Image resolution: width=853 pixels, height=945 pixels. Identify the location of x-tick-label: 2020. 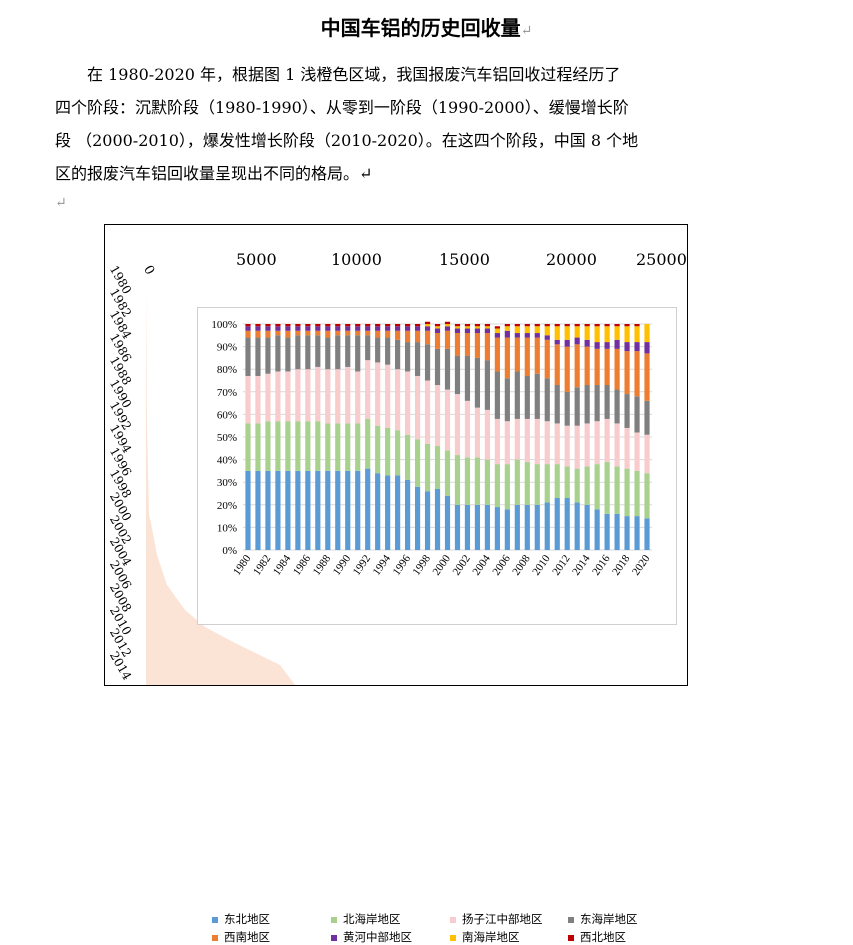
(641, 564).